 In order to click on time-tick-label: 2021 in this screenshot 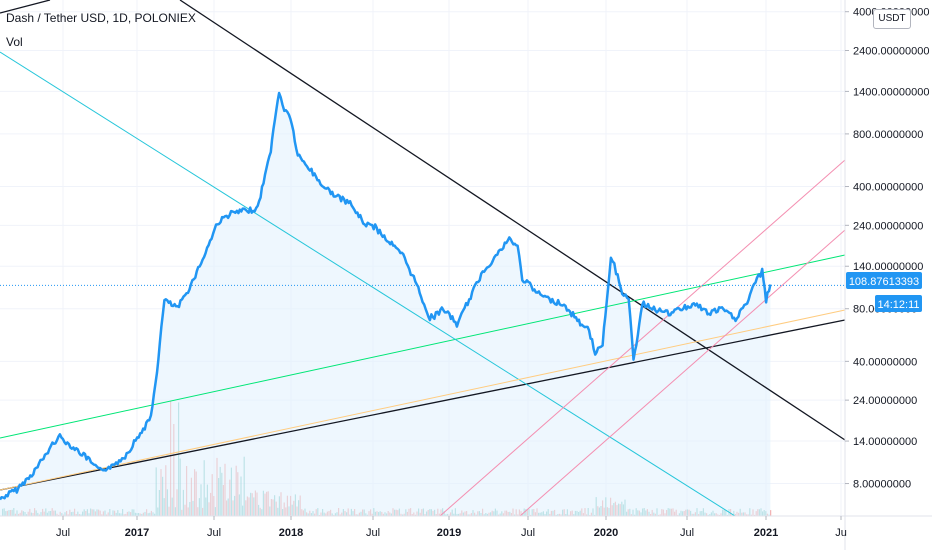, I will do `click(766, 533)`.